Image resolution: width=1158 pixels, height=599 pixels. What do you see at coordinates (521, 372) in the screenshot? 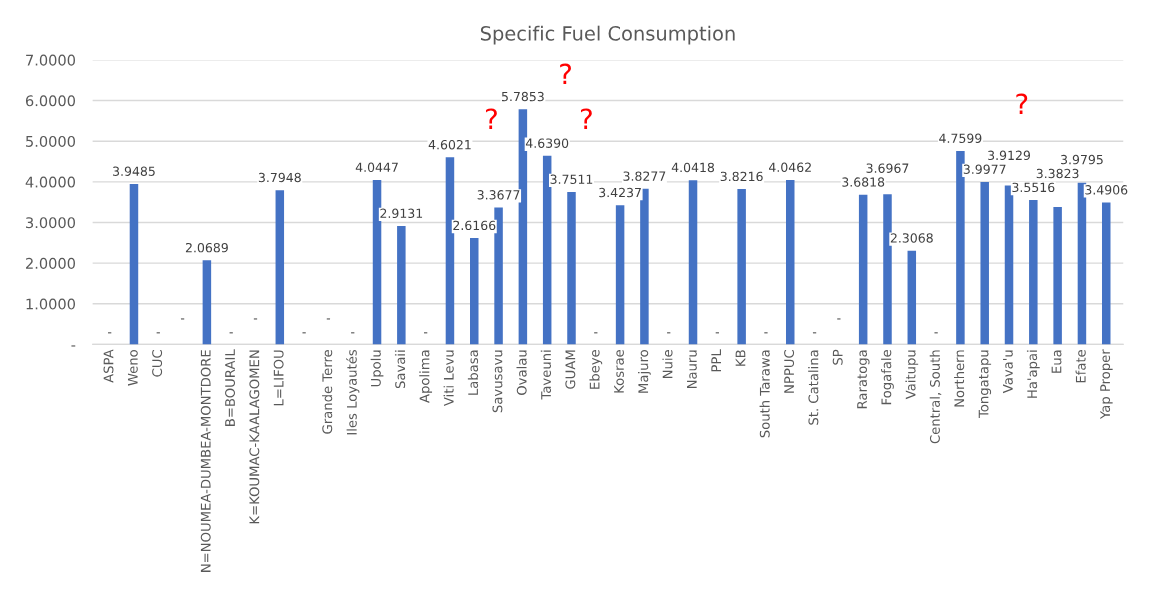
I see `x-tick-label: Ovalau` at bounding box center [521, 372].